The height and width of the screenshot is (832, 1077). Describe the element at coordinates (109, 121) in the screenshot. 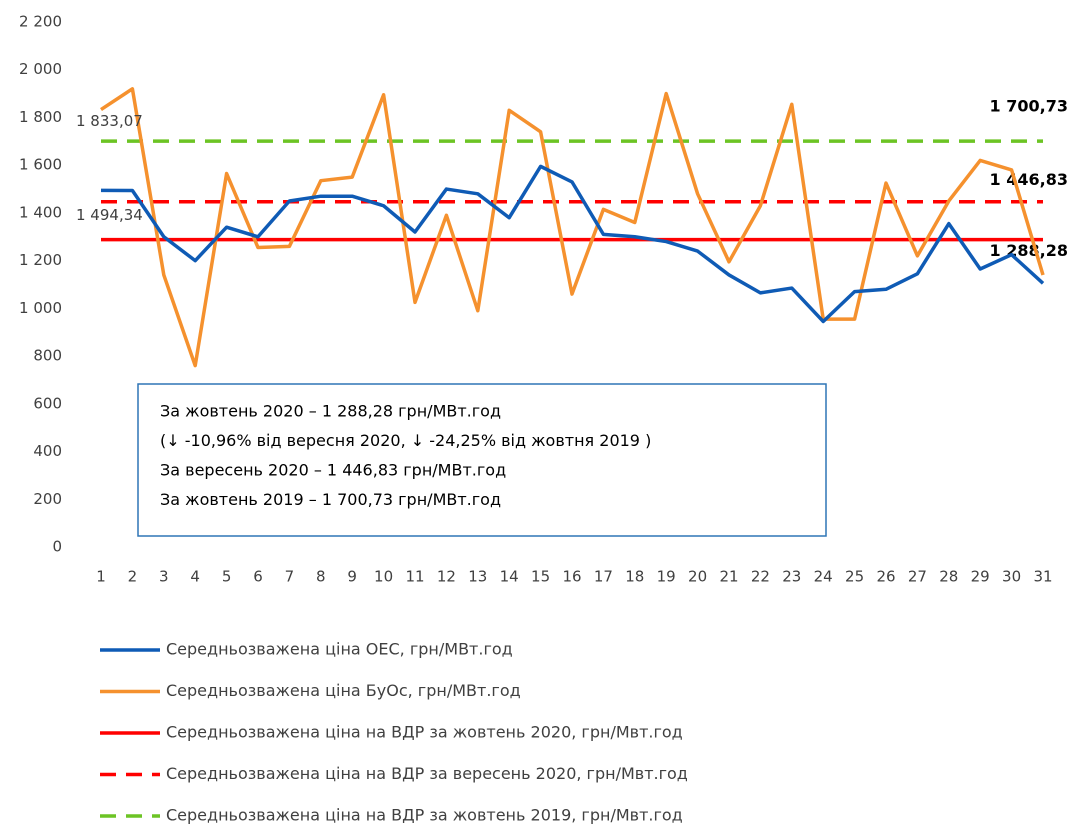

I see `data-label: 1 833,07` at that location.